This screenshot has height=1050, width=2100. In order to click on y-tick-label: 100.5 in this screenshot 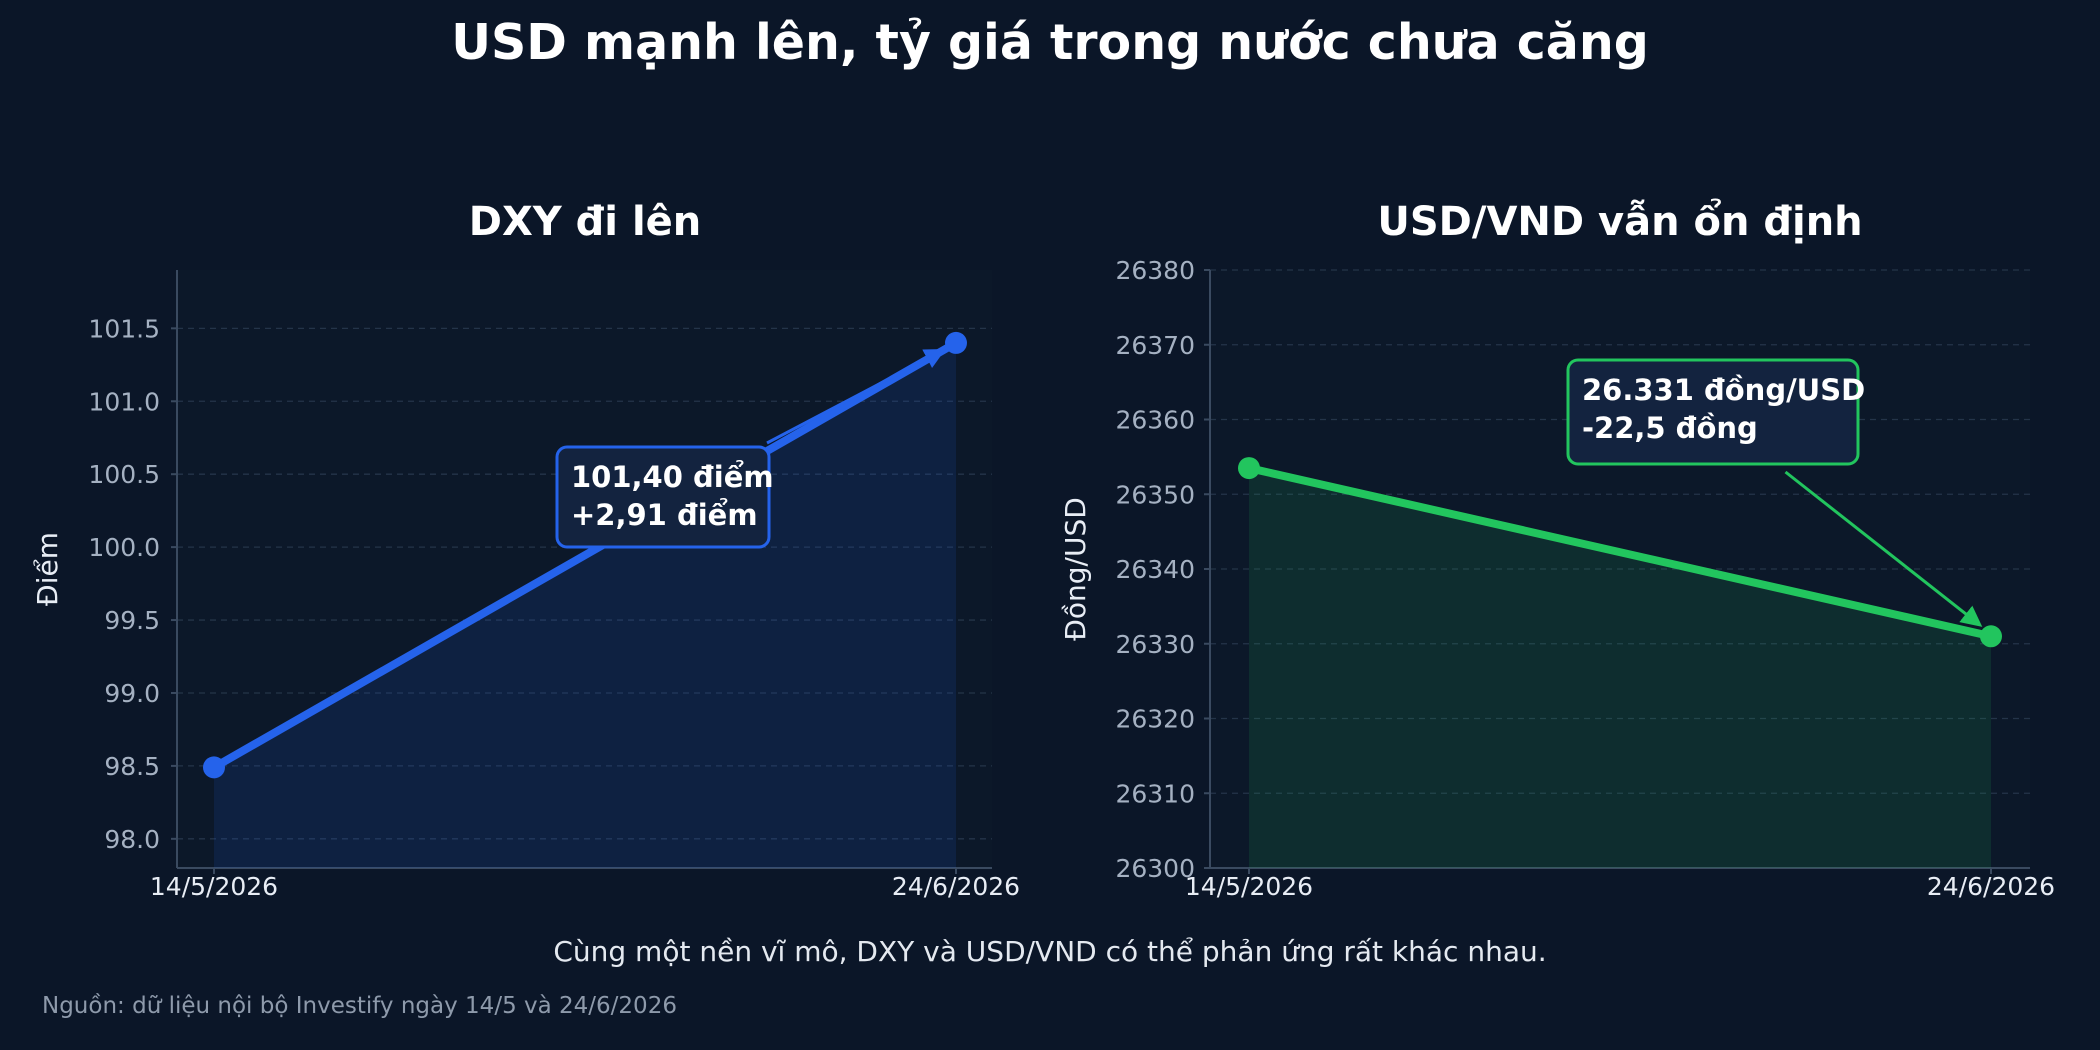, I will do `click(124, 474)`.